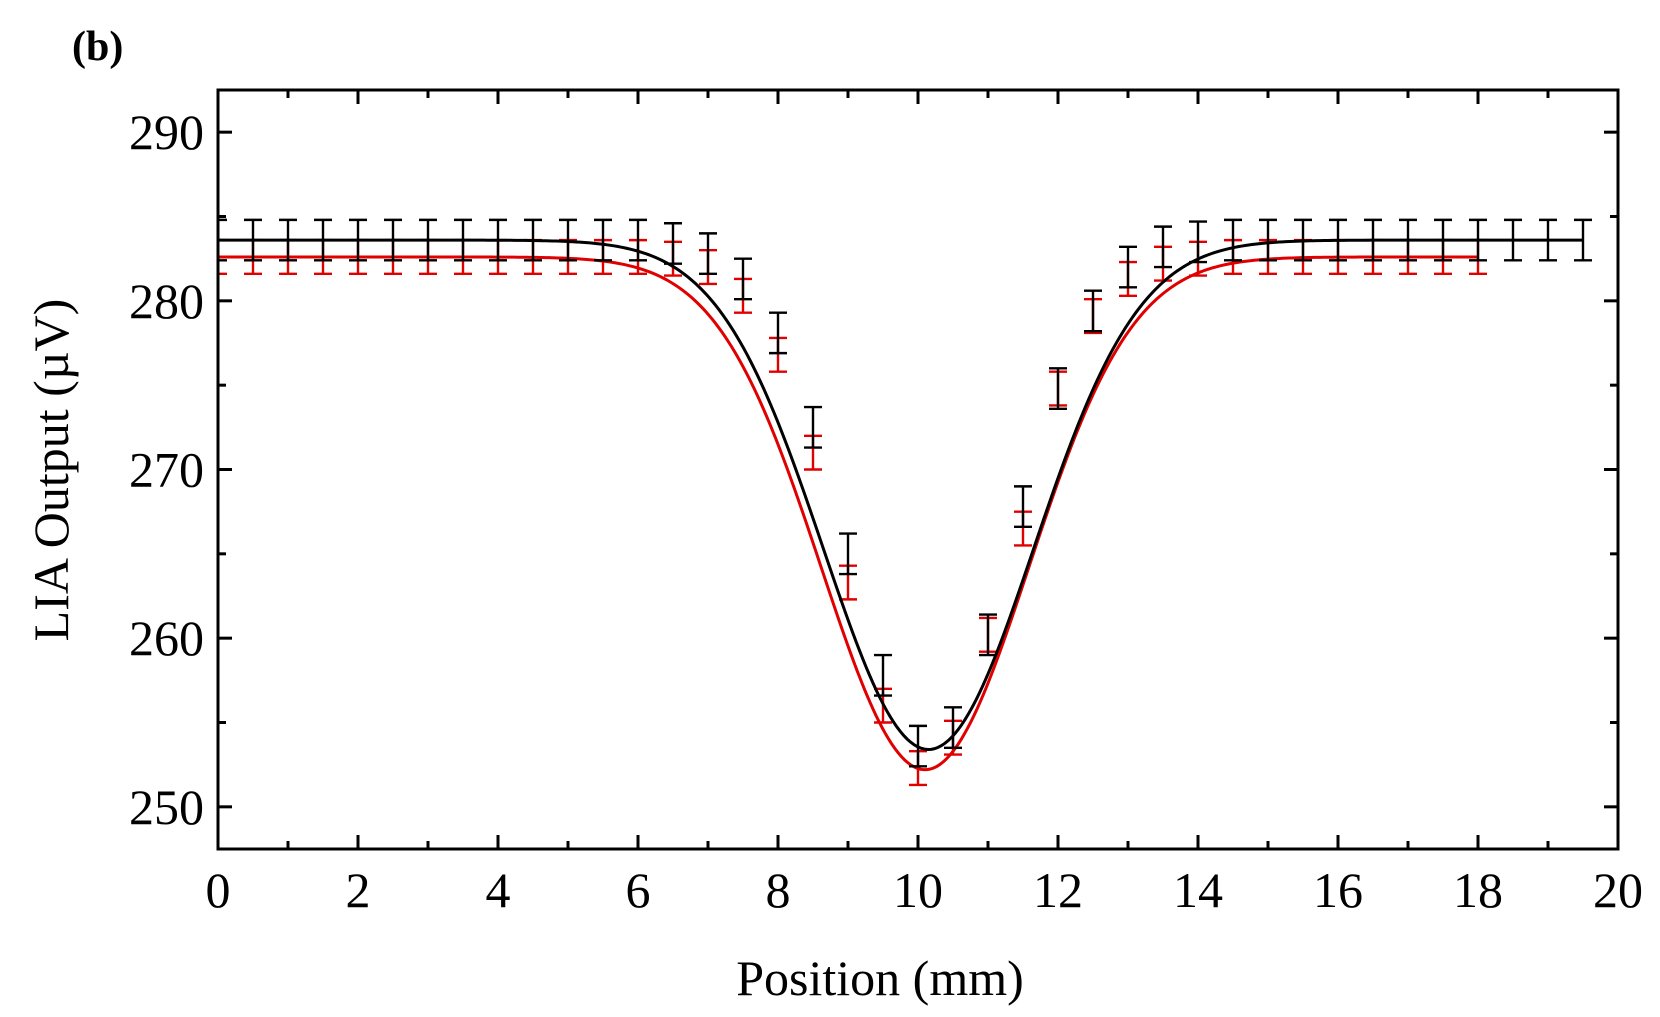 This screenshot has height=1017, width=1660. Describe the element at coordinates (166, 638) in the screenshot. I see `y-tick-label: 260` at that location.